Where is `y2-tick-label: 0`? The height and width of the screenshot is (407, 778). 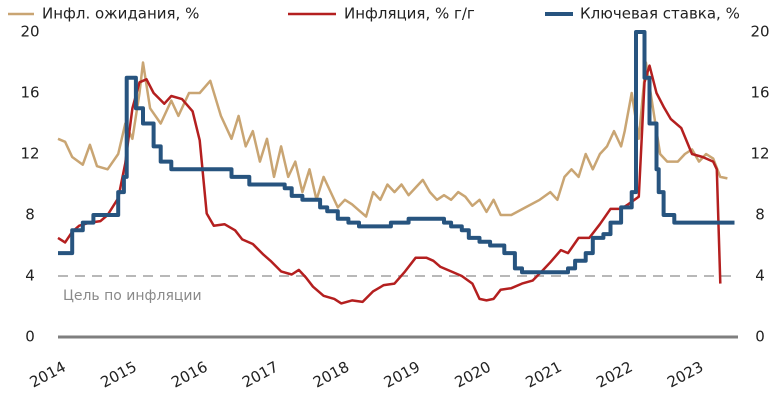 y2-tick-label: 0 is located at coordinates (760, 337).